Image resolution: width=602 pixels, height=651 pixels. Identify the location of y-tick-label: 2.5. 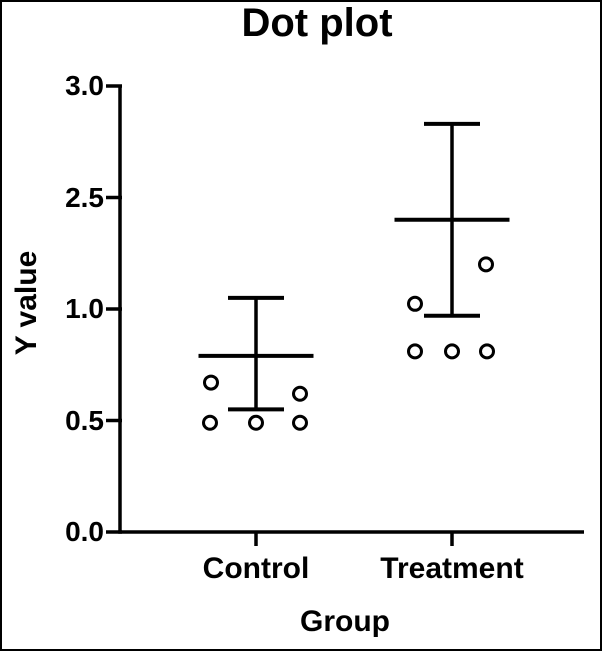
(84, 197).